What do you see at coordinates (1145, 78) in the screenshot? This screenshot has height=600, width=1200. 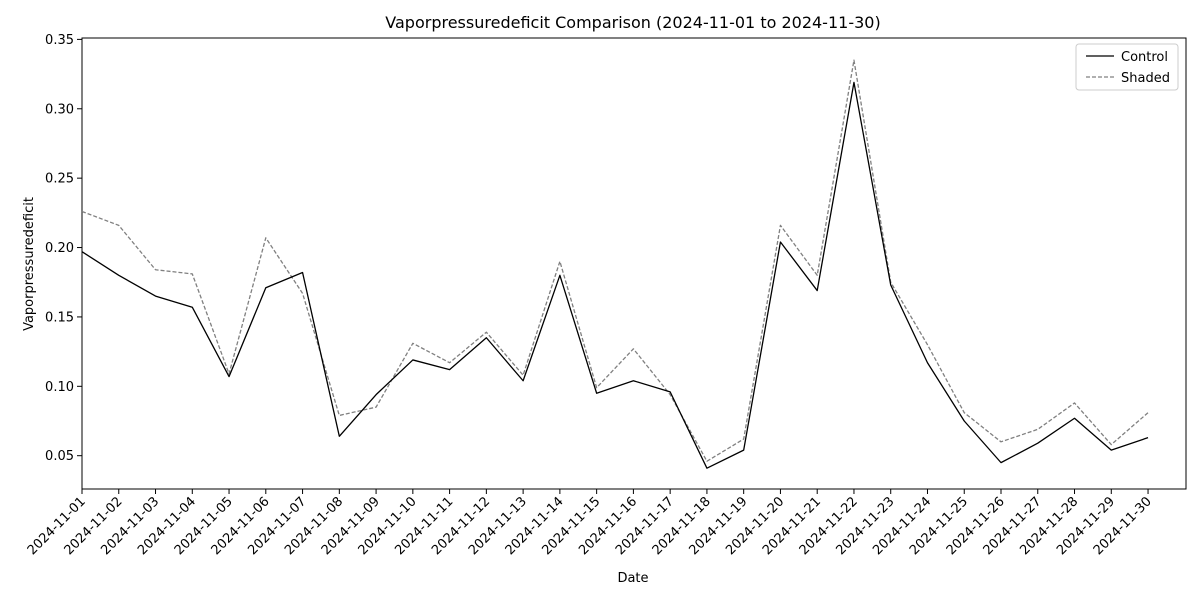 I see `legend-label-shaded: Shaded` at bounding box center [1145, 78].